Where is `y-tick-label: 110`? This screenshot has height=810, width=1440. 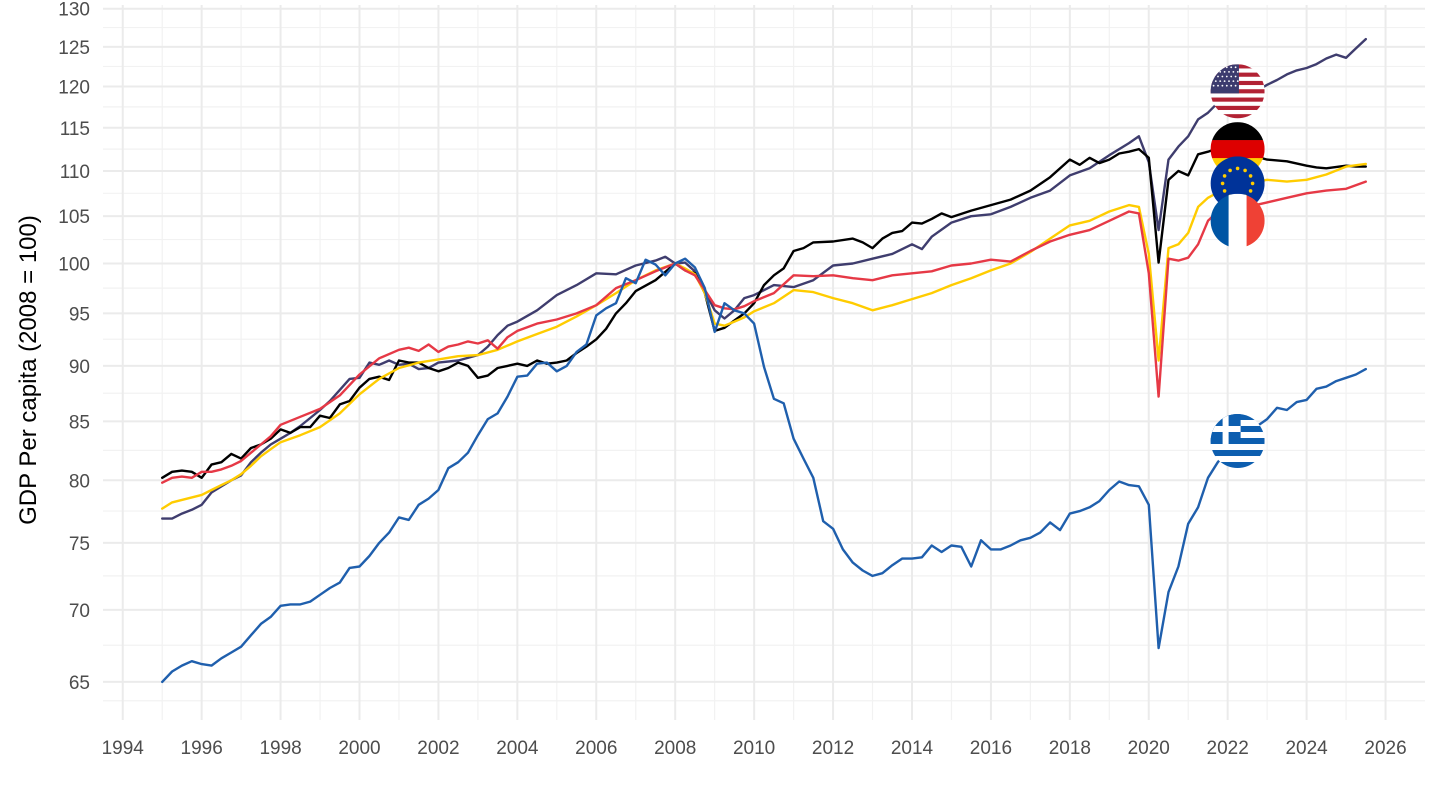 y-tick-label: 110 is located at coordinates (75, 172).